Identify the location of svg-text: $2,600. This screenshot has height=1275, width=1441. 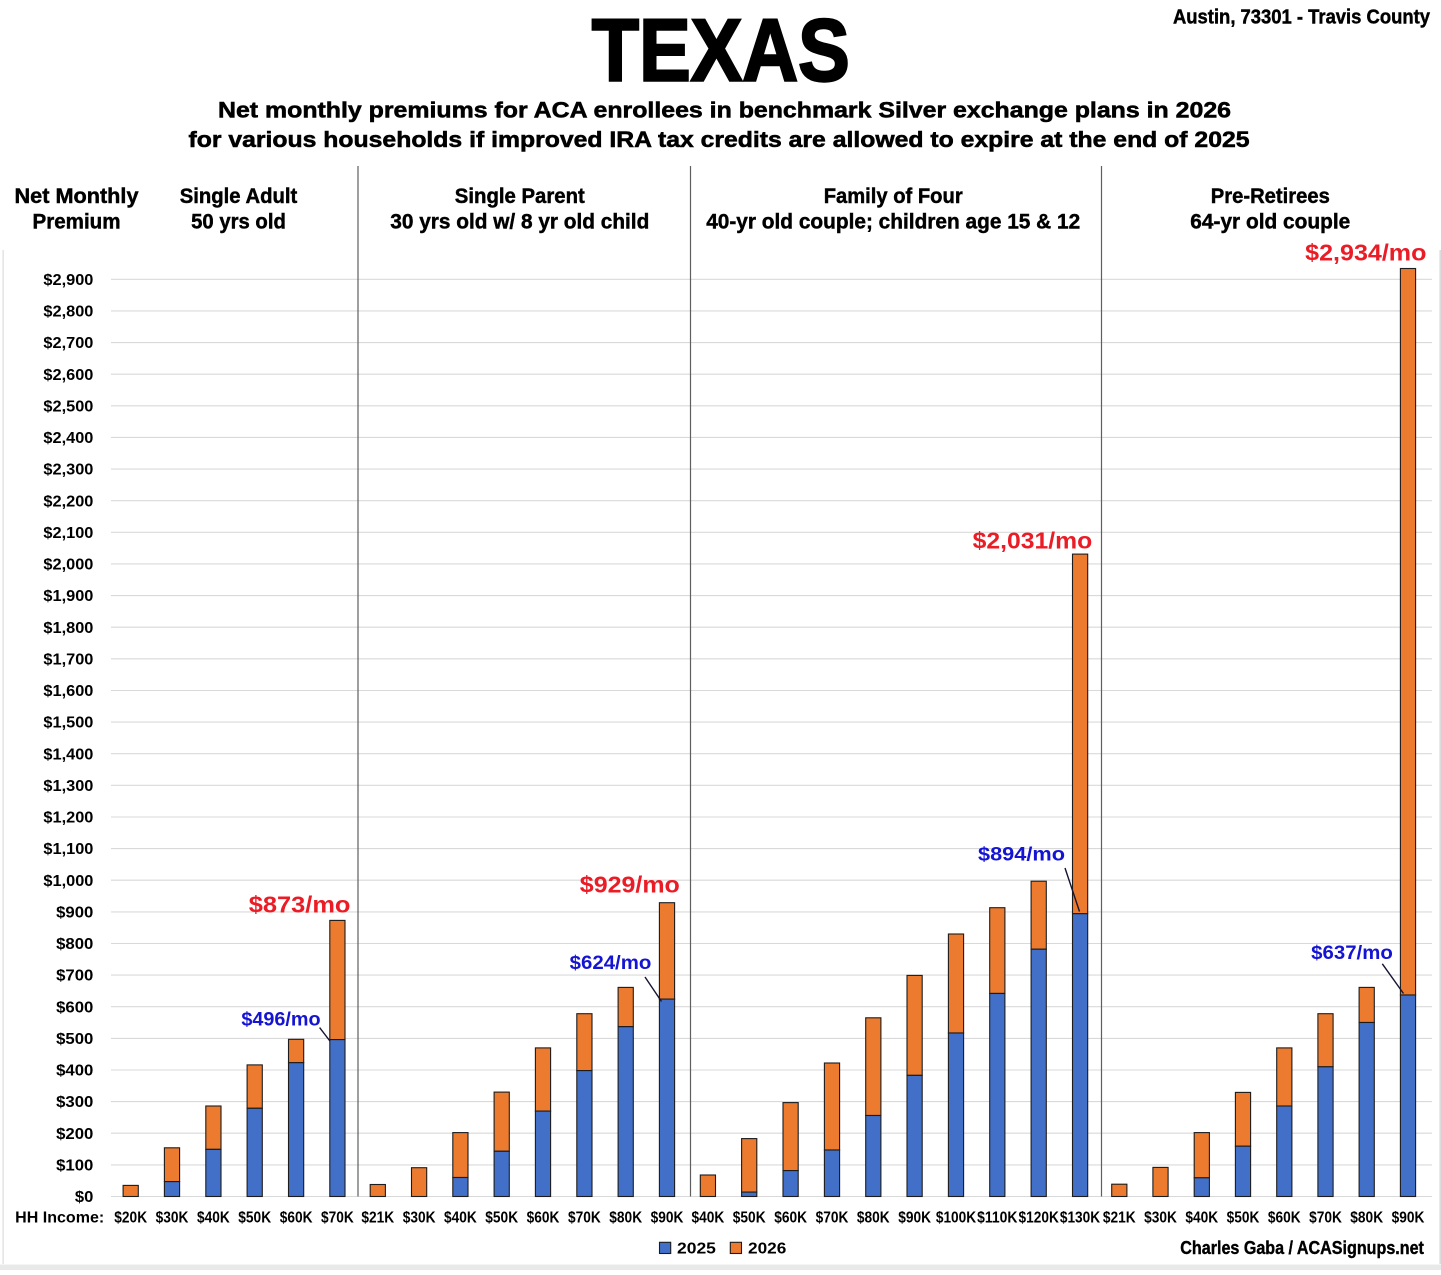
(68, 375).